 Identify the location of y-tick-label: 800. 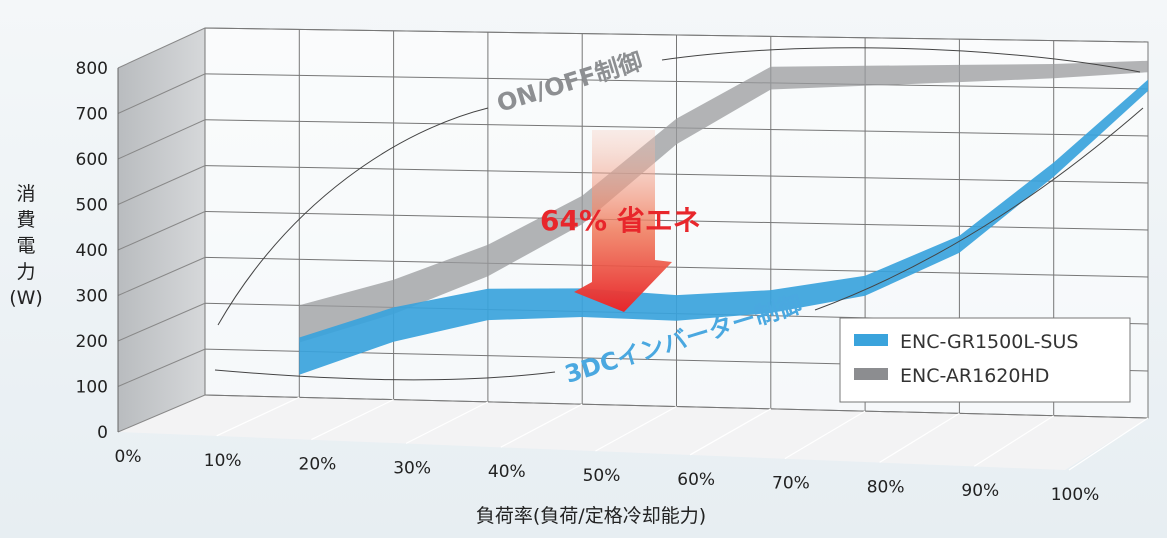
(92, 69).